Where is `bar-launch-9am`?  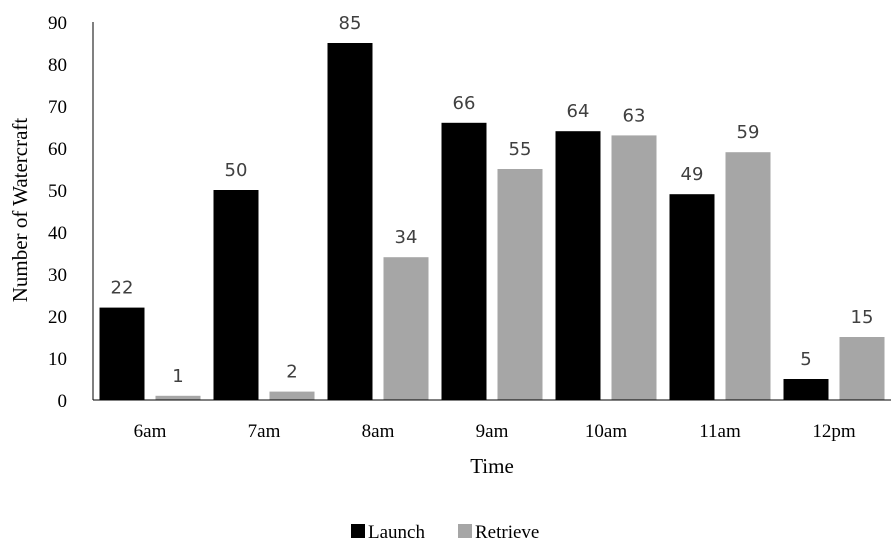
bar-launch-9am is located at coordinates (464, 261).